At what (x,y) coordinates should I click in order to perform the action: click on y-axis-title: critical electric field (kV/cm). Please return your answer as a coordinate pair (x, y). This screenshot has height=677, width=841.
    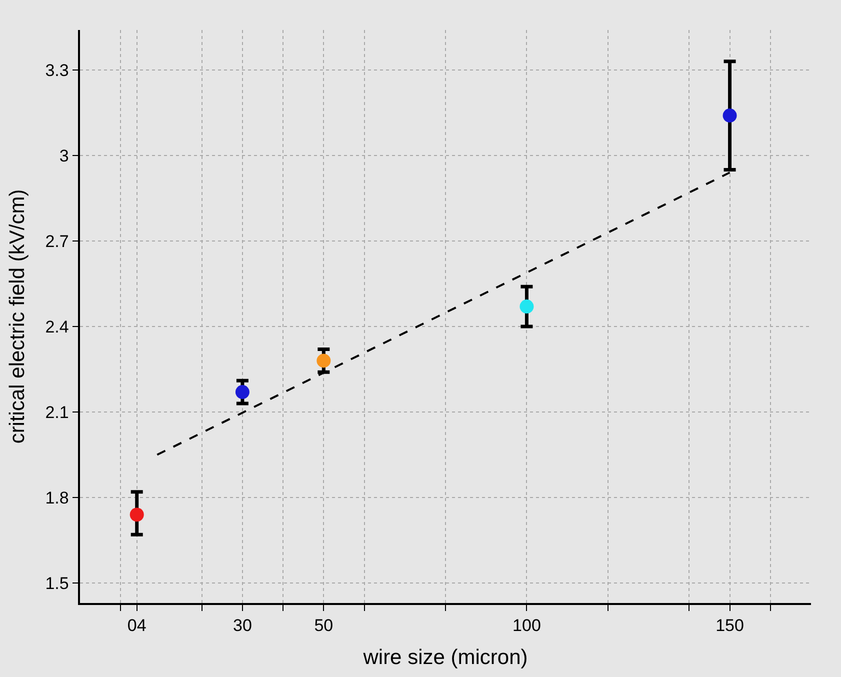
    Looking at the image, I should click on (17, 316).